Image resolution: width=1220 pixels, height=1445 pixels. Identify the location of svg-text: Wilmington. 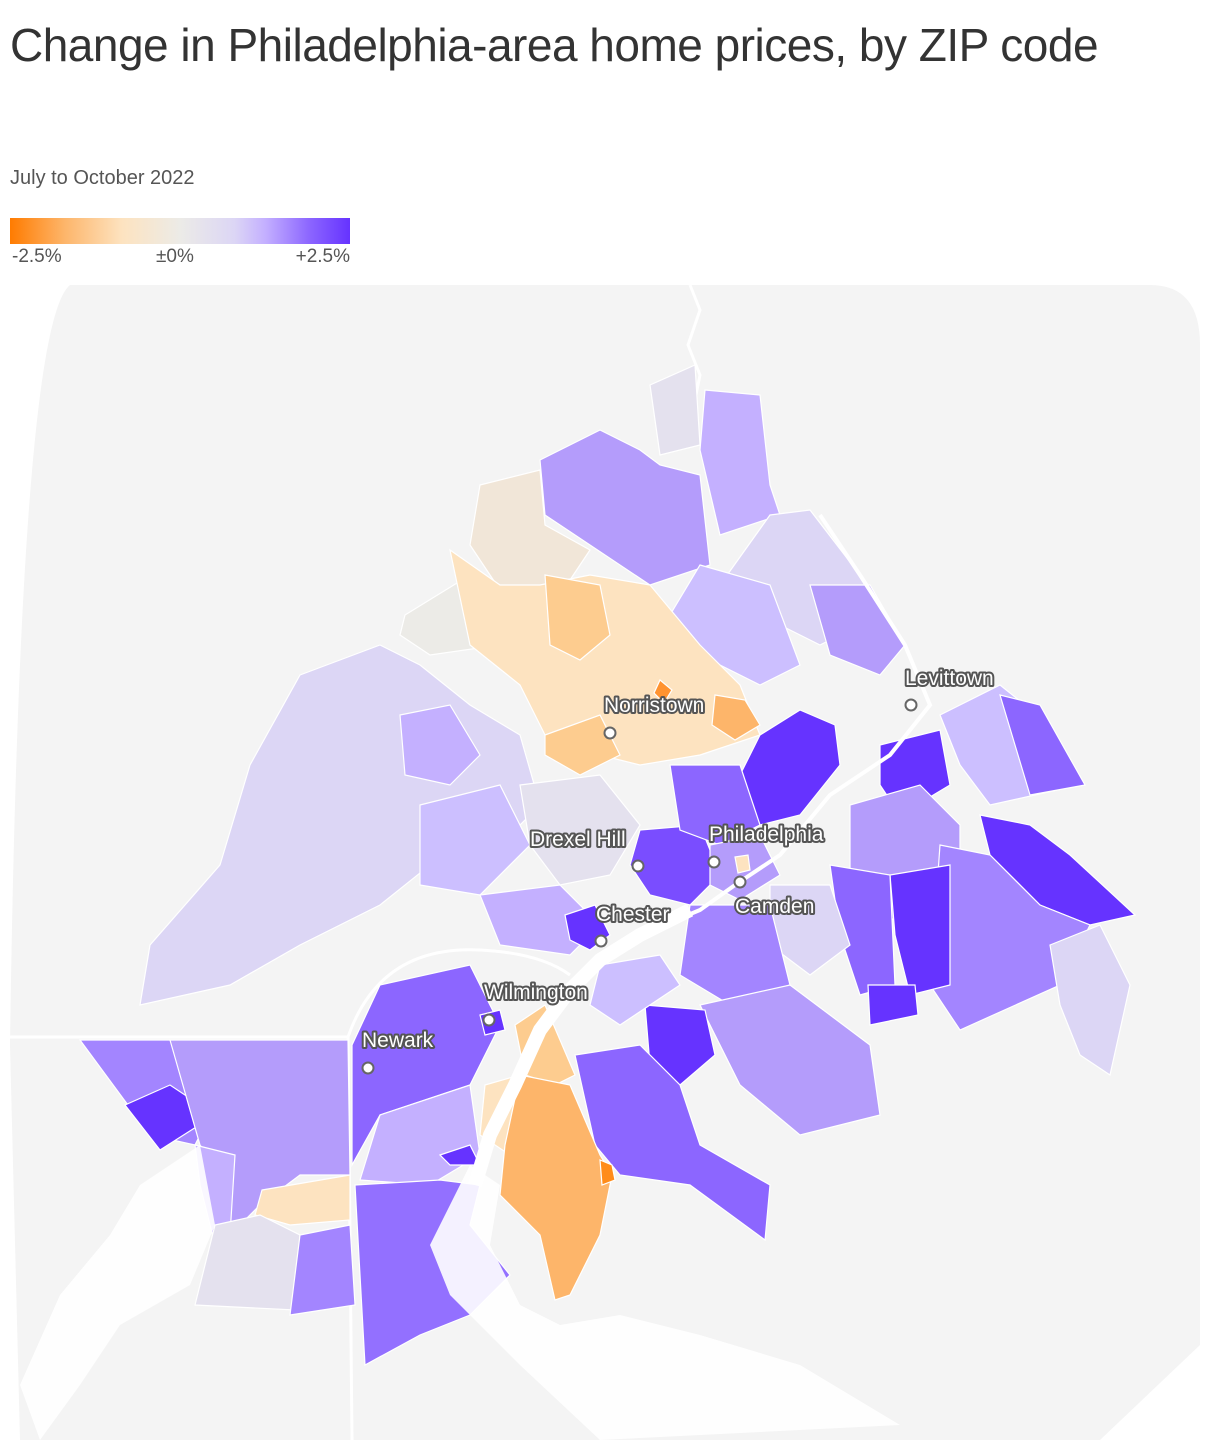
(536, 992).